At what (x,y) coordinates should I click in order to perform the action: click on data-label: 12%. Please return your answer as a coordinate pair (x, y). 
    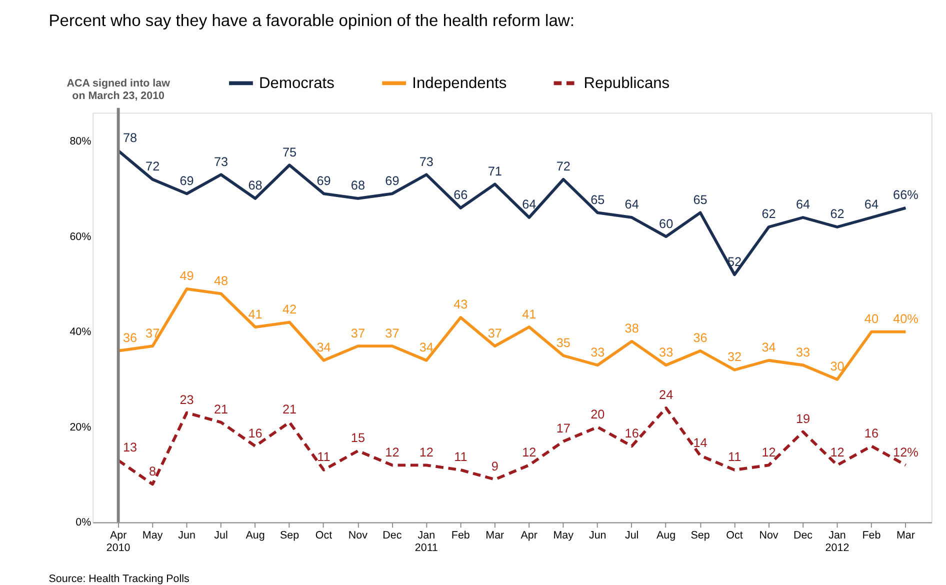
    Looking at the image, I should click on (905, 452).